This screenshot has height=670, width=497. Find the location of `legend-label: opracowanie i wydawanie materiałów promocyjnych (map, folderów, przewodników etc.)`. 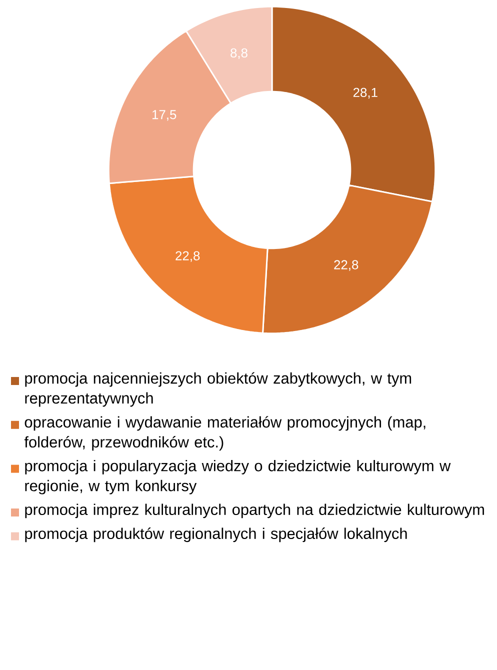

legend-label: opracowanie i wydawanie materiałów promocyjnych (map, folderów, przewodników etc.) is located at coordinates (225, 433).